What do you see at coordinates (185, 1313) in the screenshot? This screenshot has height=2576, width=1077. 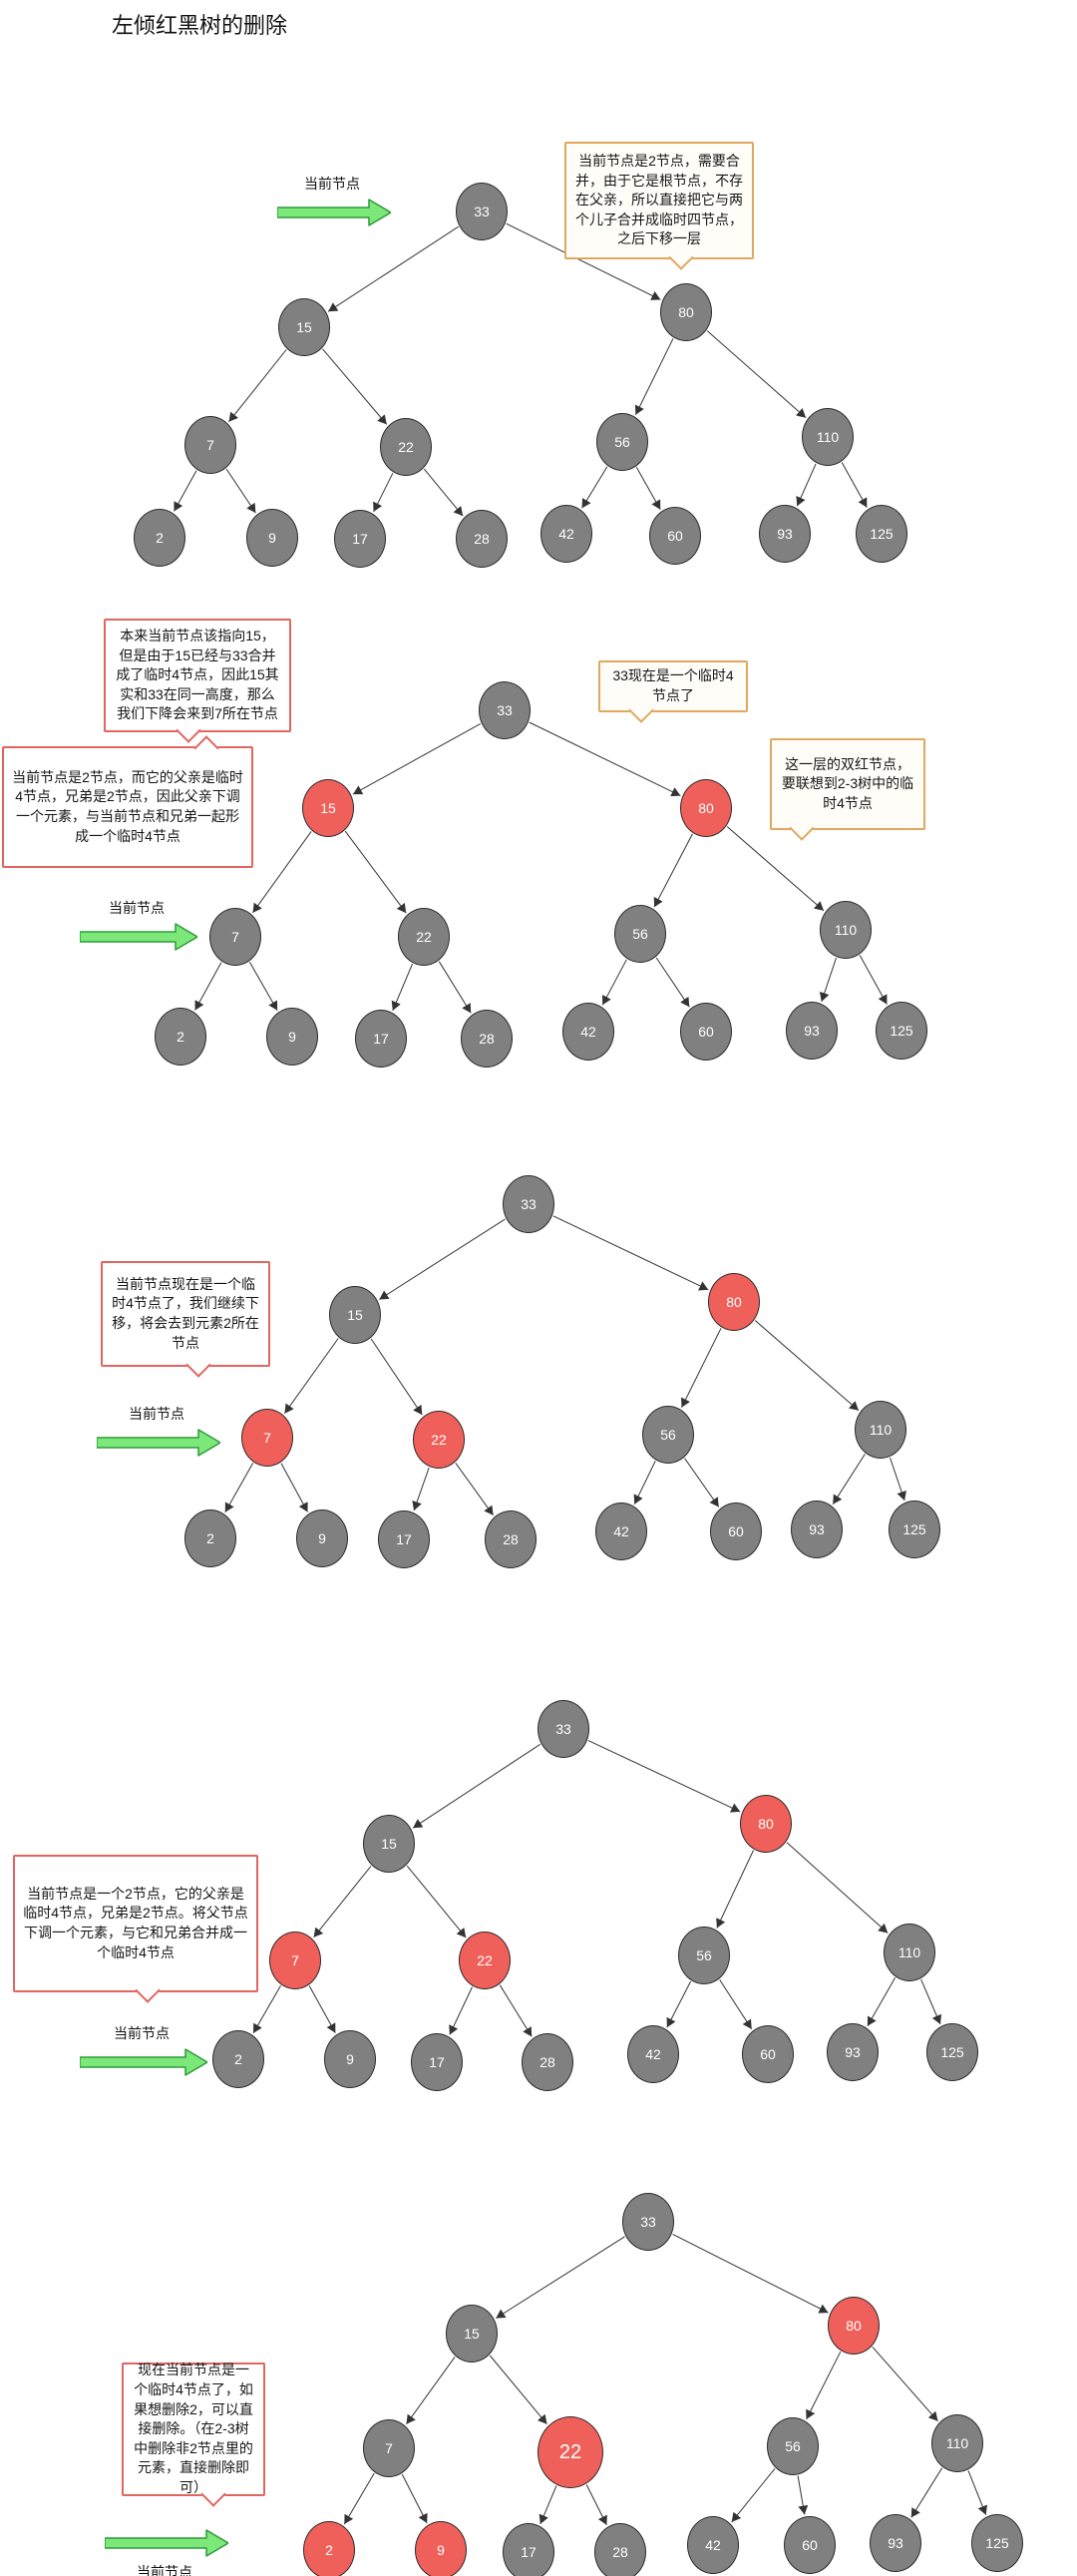 I see `callout-text: 当前节点现在是一个临时4节点了，我们继续下移，将会去到元素2所在节点` at bounding box center [185, 1313].